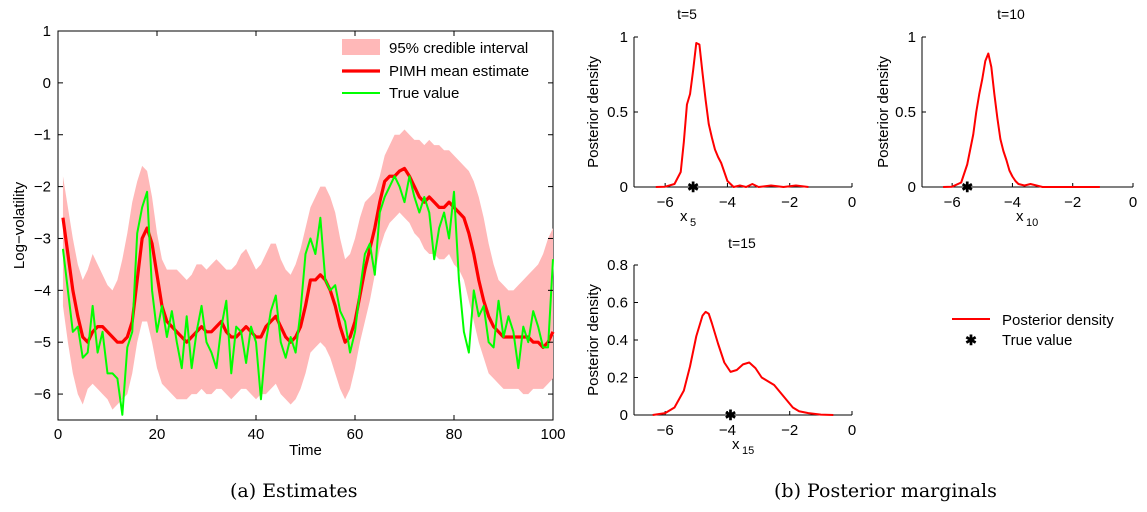 This screenshot has height=512, width=1147. What do you see at coordinates (355, 434) in the screenshot?
I see `x-tick-label: 60` at bounding box center [355, 434].